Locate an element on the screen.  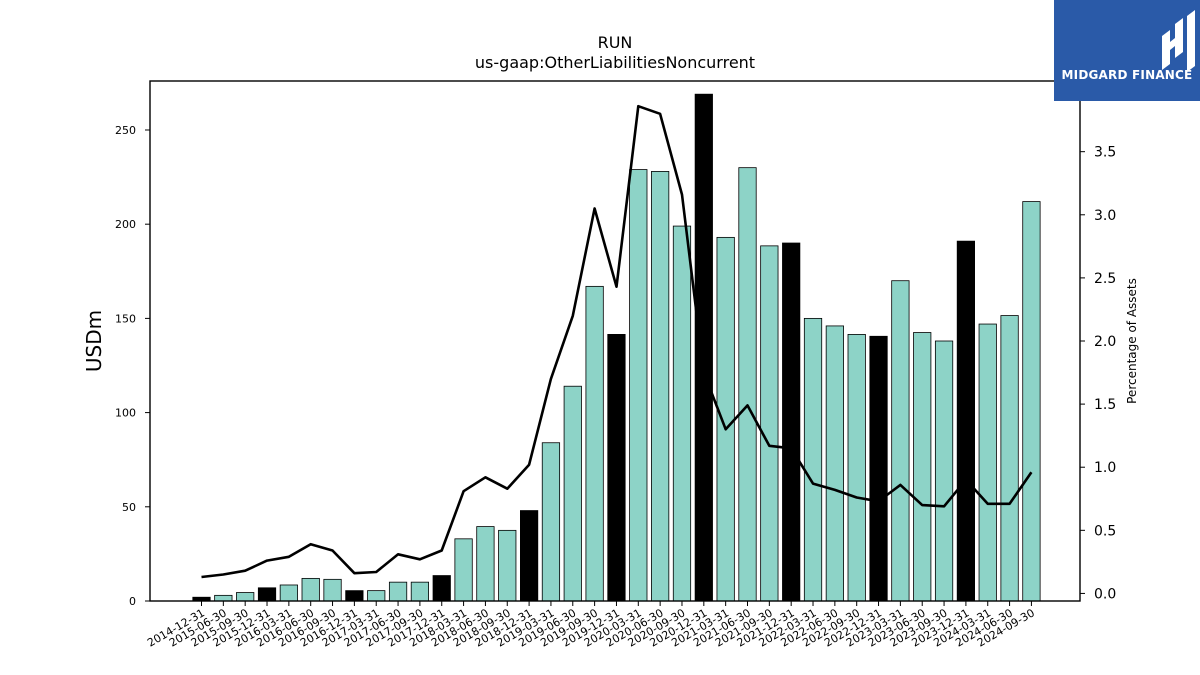
y-tick-label: 200 is located at coordinates (125, 224).